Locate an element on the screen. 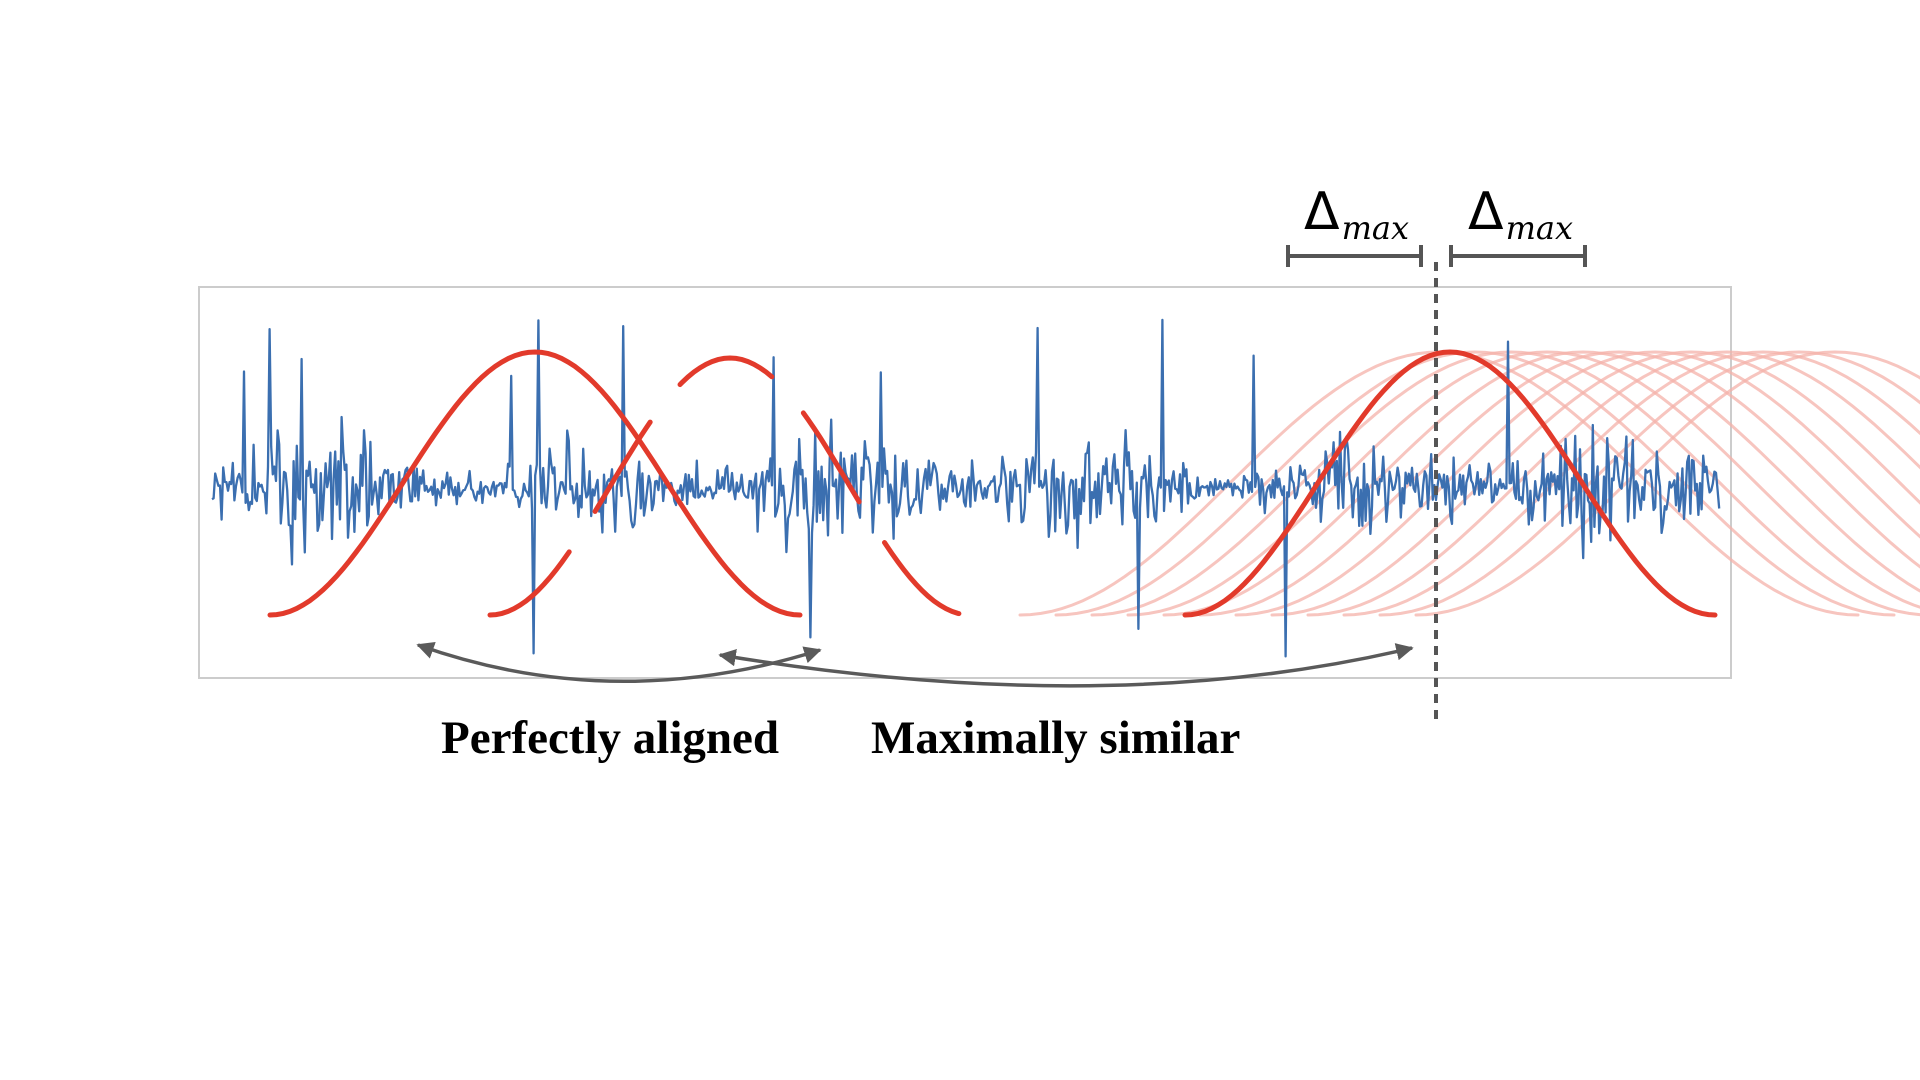 The height and width of the screenshot is (1080, 1920). template-curve-highlighted is located at coordinates (1450, 483).